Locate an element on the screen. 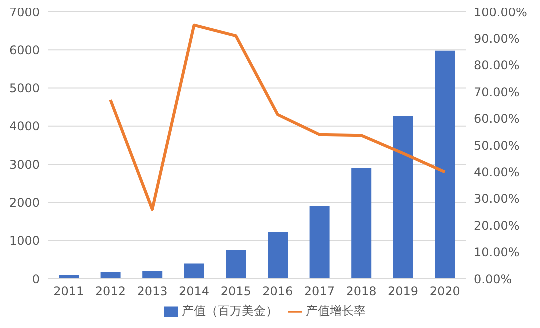  y2-tick-label: 80.00% is located at coordinates (497, 65).